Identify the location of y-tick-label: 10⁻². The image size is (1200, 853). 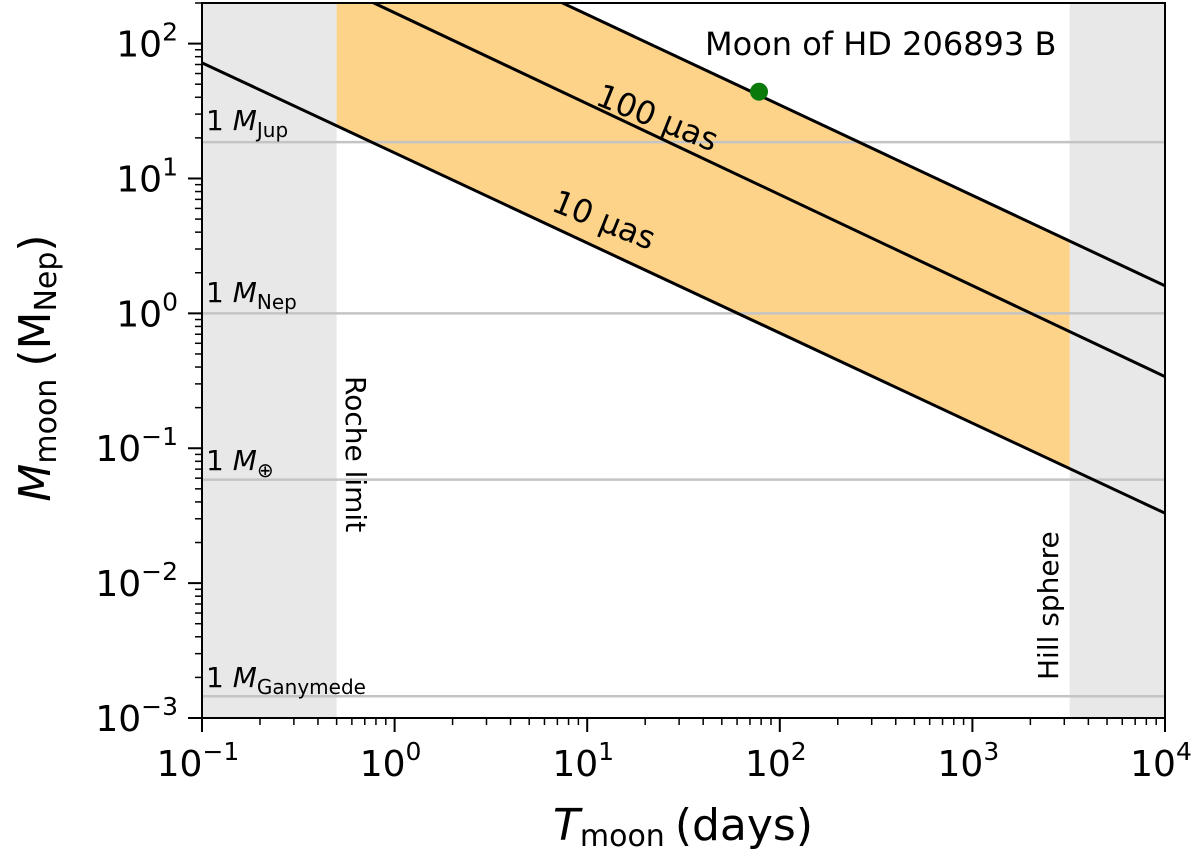
(136, 581).